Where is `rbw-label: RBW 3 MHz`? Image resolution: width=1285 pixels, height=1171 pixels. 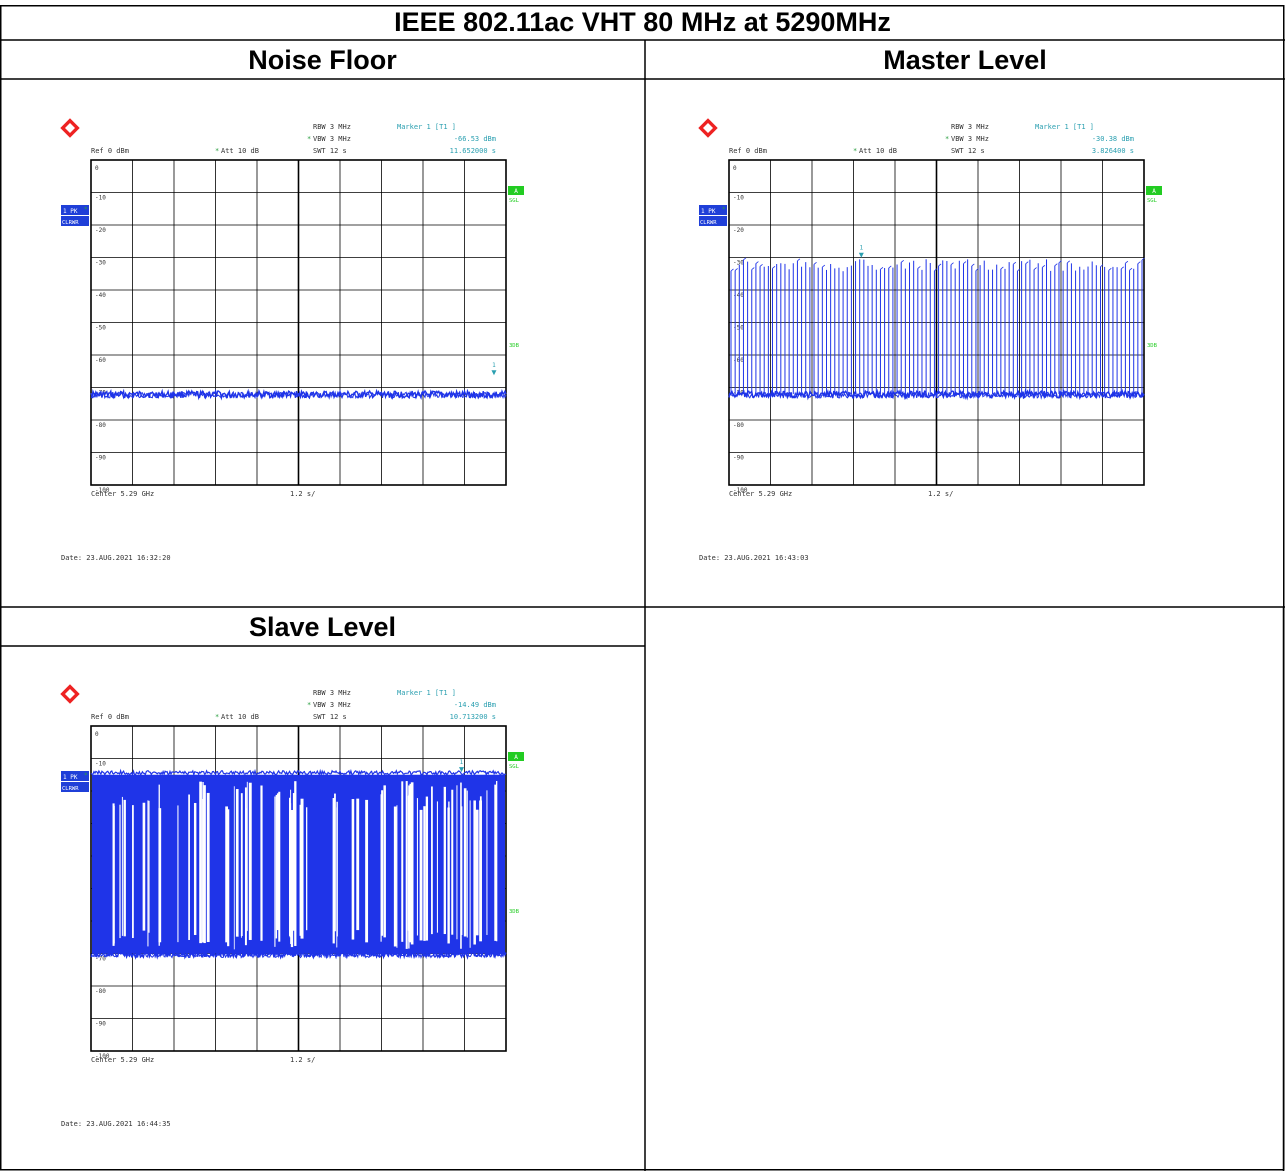 rbw-label: RBW 3 MHz is located at coordinates (332, 127).